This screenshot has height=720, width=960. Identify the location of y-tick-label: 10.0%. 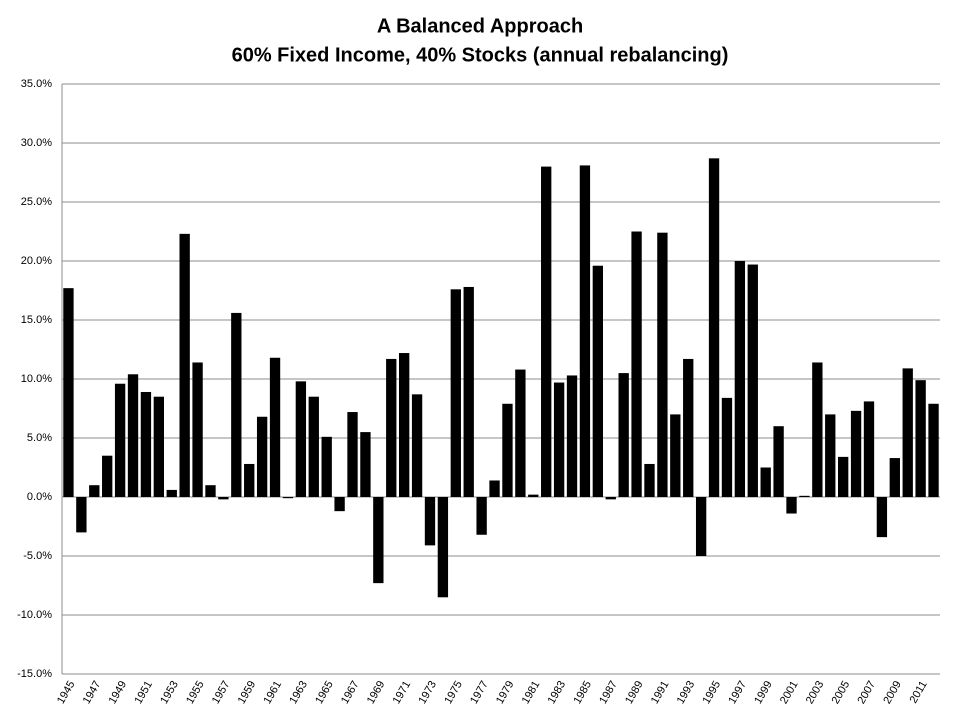
(36, 379).